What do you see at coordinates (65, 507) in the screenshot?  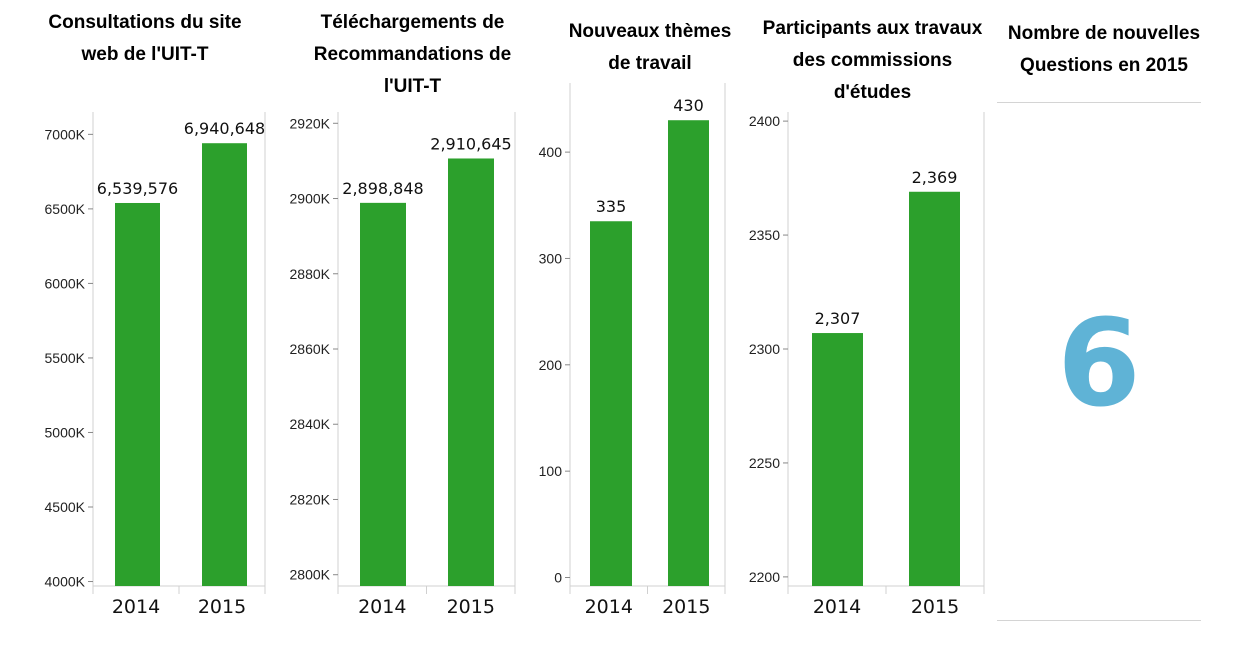 I see `y-tick-label: 4500K` at bounding box center [65, 507].